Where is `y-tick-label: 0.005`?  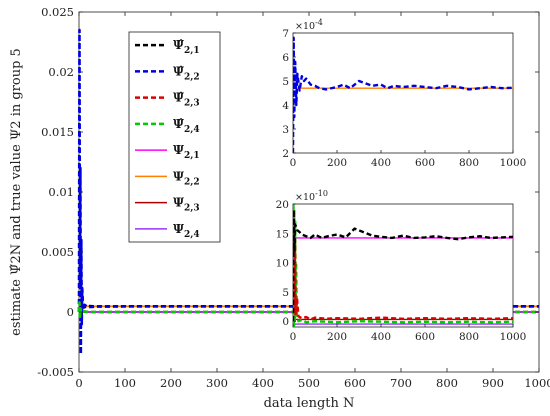 y-tick-label: 0.005 is located at coordinates (57, 252).